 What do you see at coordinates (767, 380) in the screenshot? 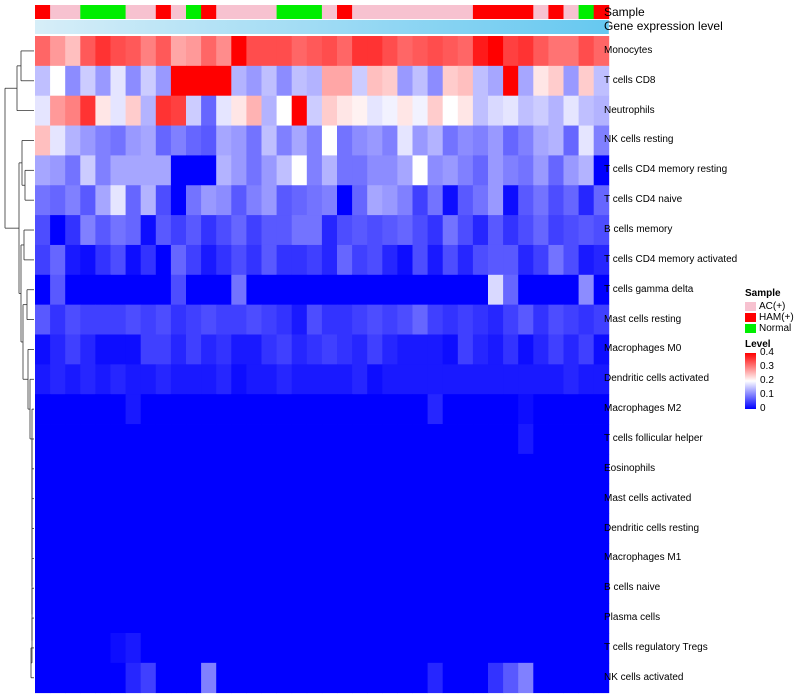
I see `level-tick-label: 0.2` at bounding box center [767, 380].